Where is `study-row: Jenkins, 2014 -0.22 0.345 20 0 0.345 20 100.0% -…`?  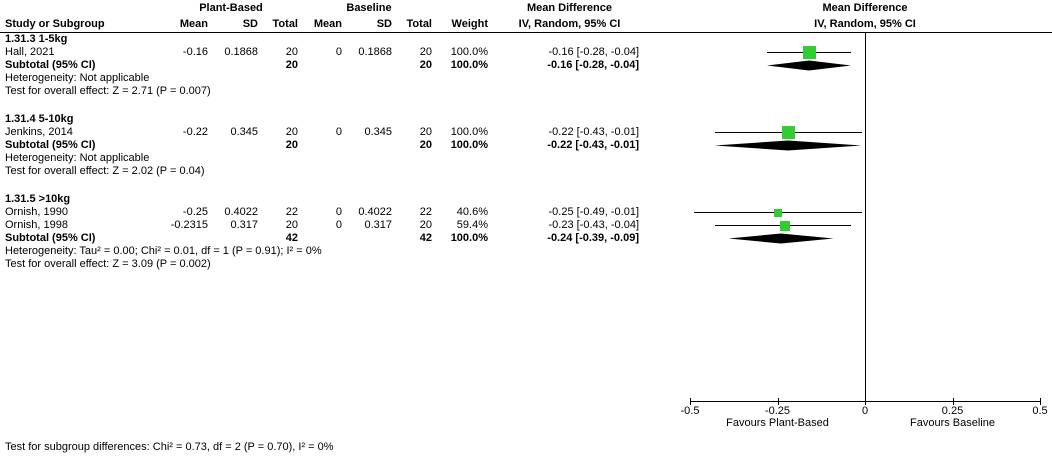 study-row: Jenkins, 2014 -0.22 0.345 20 0 0.345 20 100.0% -… is located at coordinates (526, 132).